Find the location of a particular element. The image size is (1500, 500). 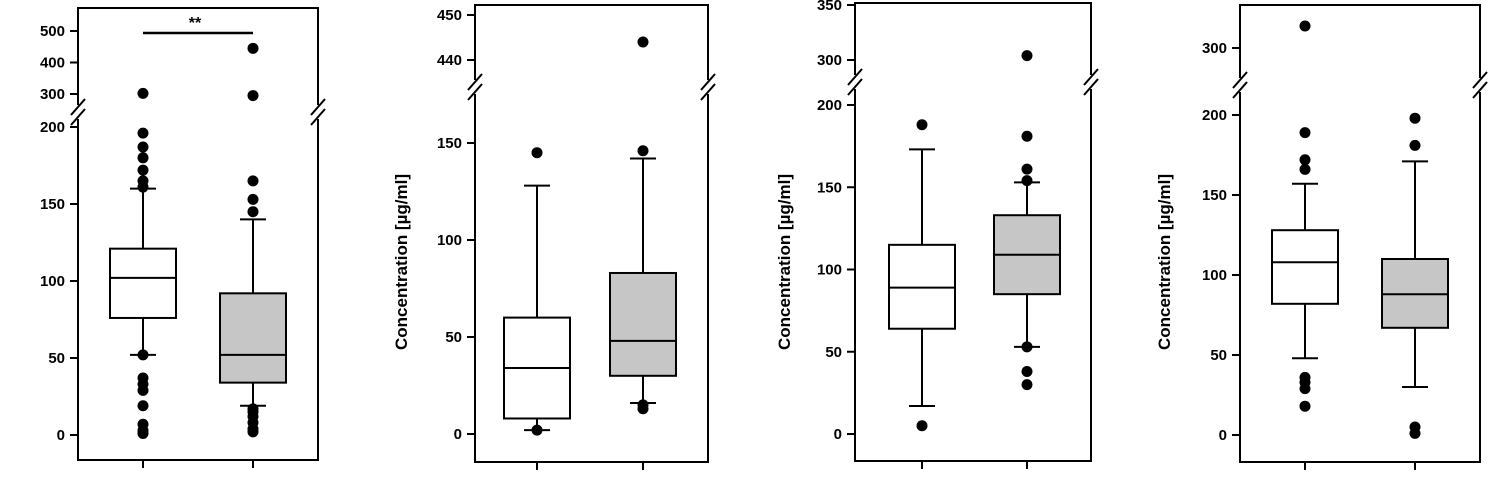

y-tick-label: 350 is located at coordinates (829, 7).